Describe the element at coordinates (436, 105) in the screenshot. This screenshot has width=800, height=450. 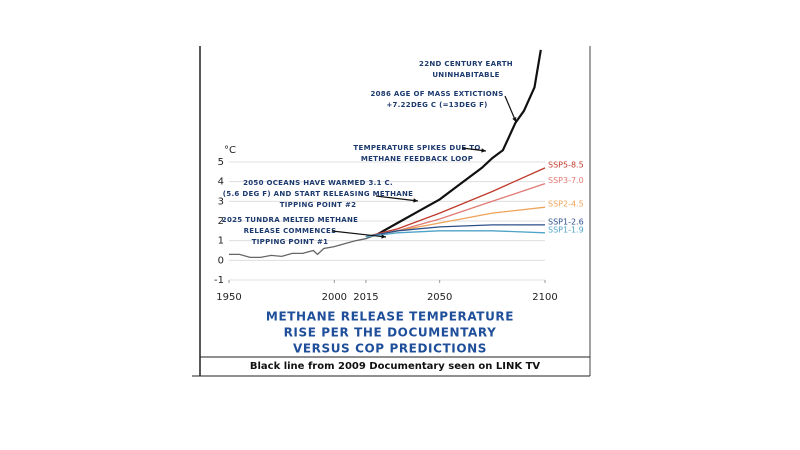
I see `annotation: +7.22DEG C (=13DEG F)` at that location.